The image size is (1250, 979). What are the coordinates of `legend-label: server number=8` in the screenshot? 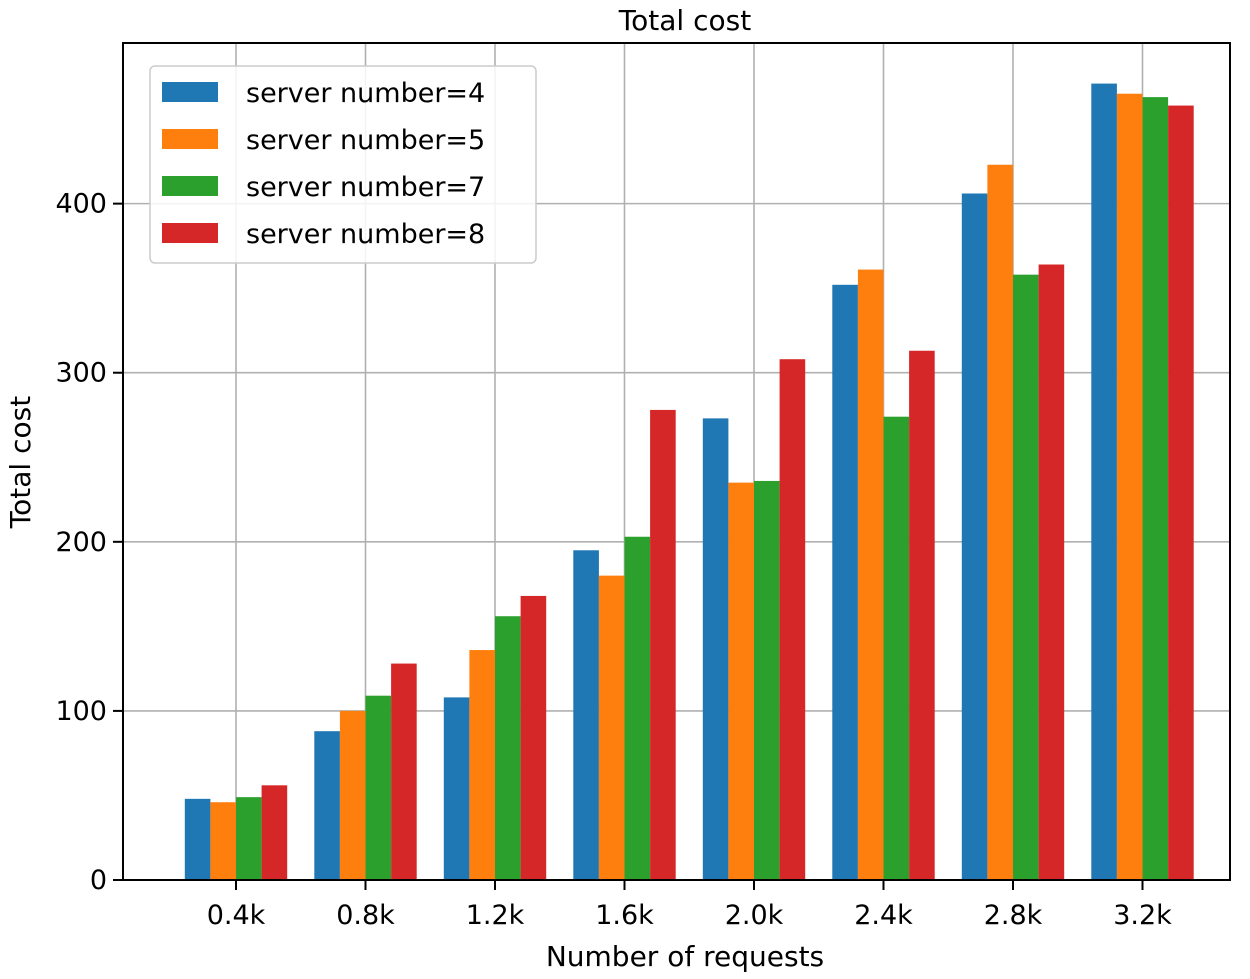 It's located at (365, 234).